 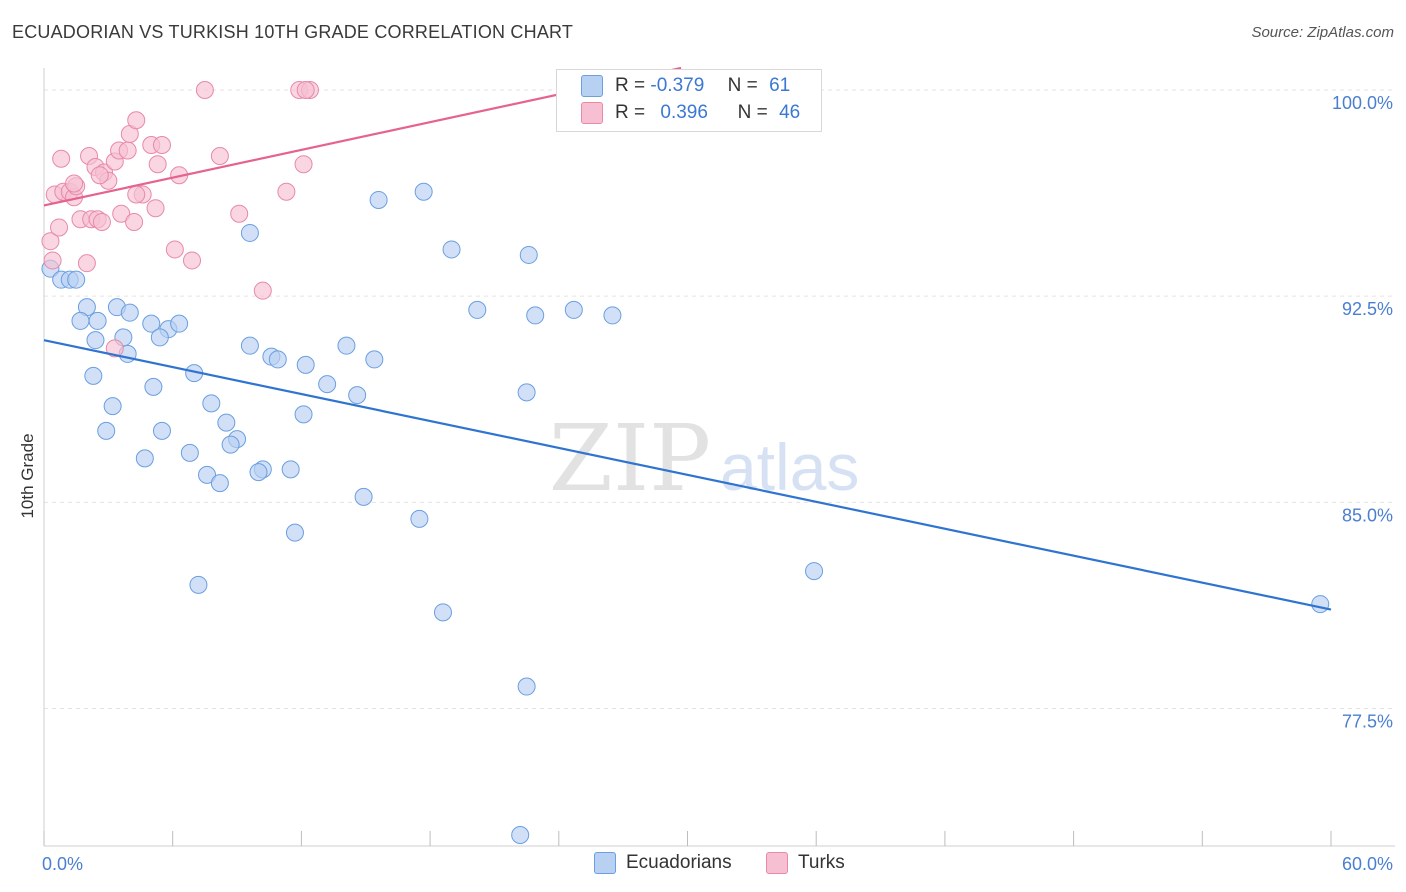 I want to click on watermark-atlas: atlas, so click(x=789, y=467).